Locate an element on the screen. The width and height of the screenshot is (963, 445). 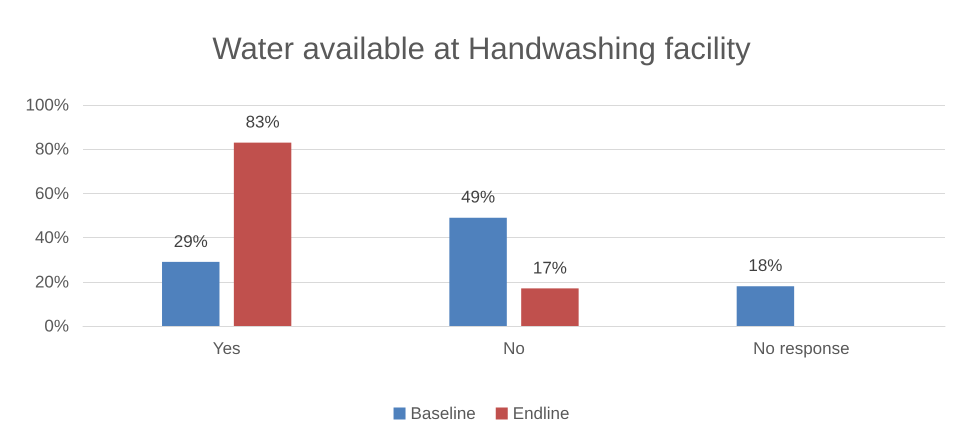
data-label: 17% is located at coordinates (549, 268).